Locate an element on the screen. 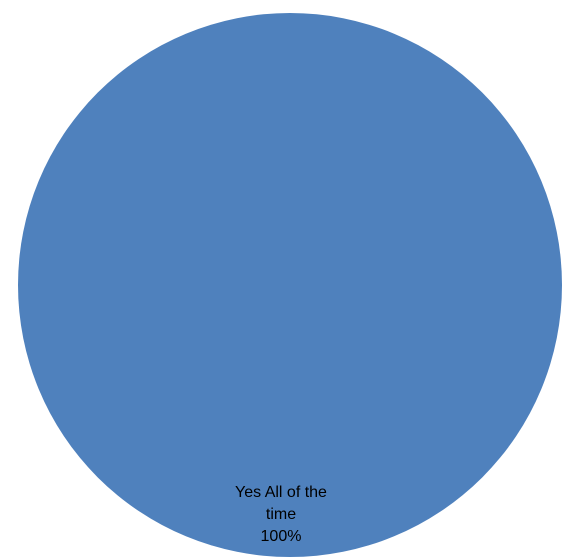 The width and height of the screenshot is (562, 558). pie-slice-category-line: time is located at coordinates (281, 514).